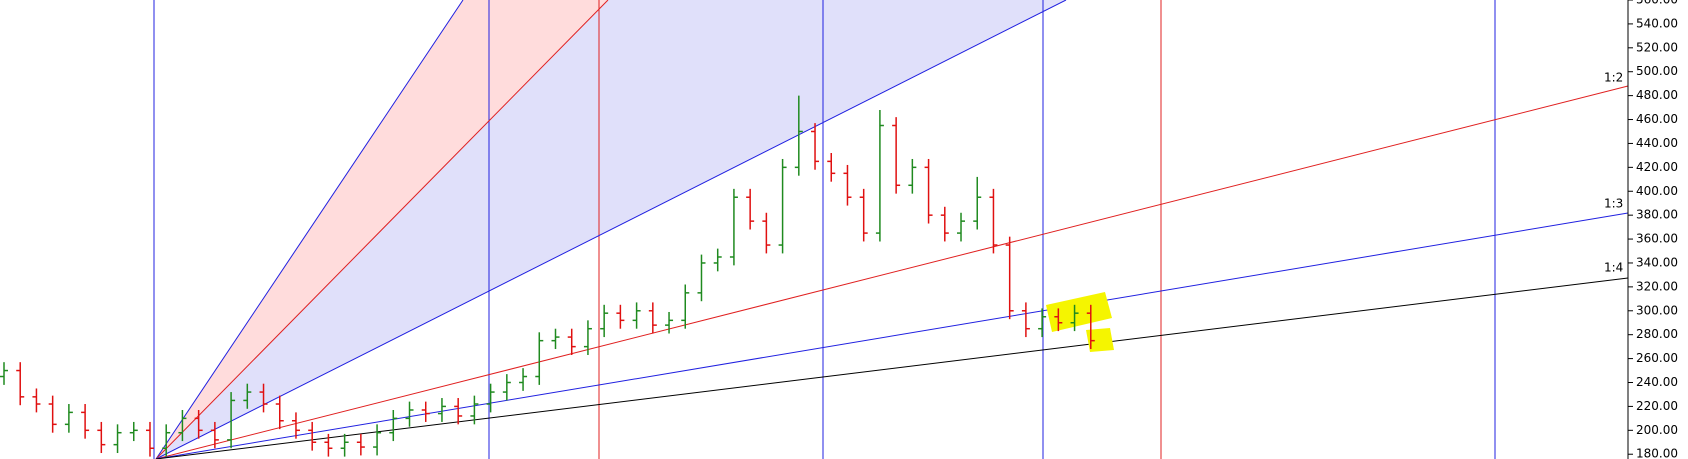 The image size is (1688, 459). Describe the element at coordinates (1657, 167) in the screenshot. I see `y-tick-label: 420.00` at that location.